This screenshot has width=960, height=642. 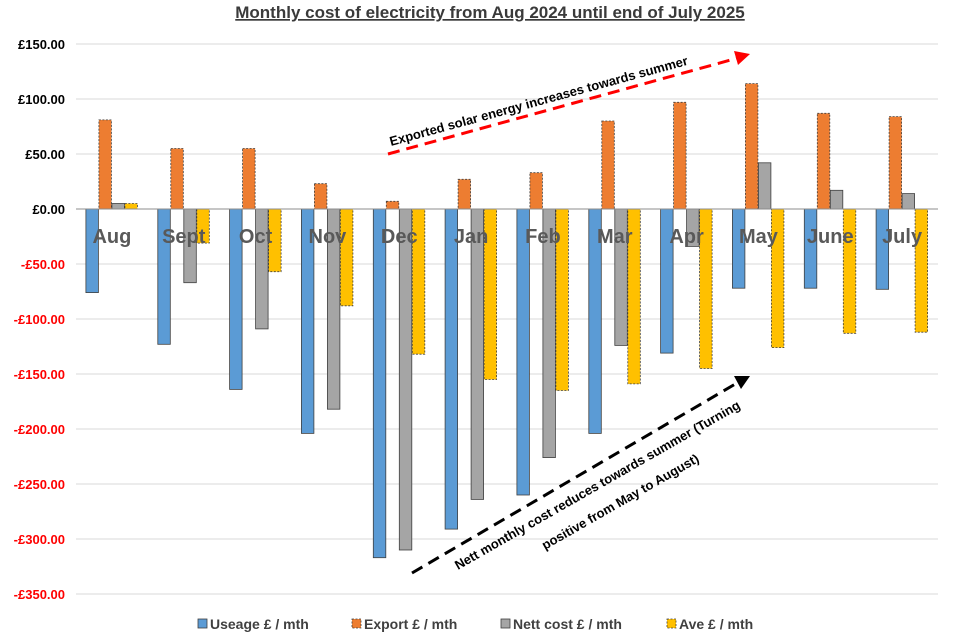 I want to click on bar-ave-nov, so click(x=346, y=257).